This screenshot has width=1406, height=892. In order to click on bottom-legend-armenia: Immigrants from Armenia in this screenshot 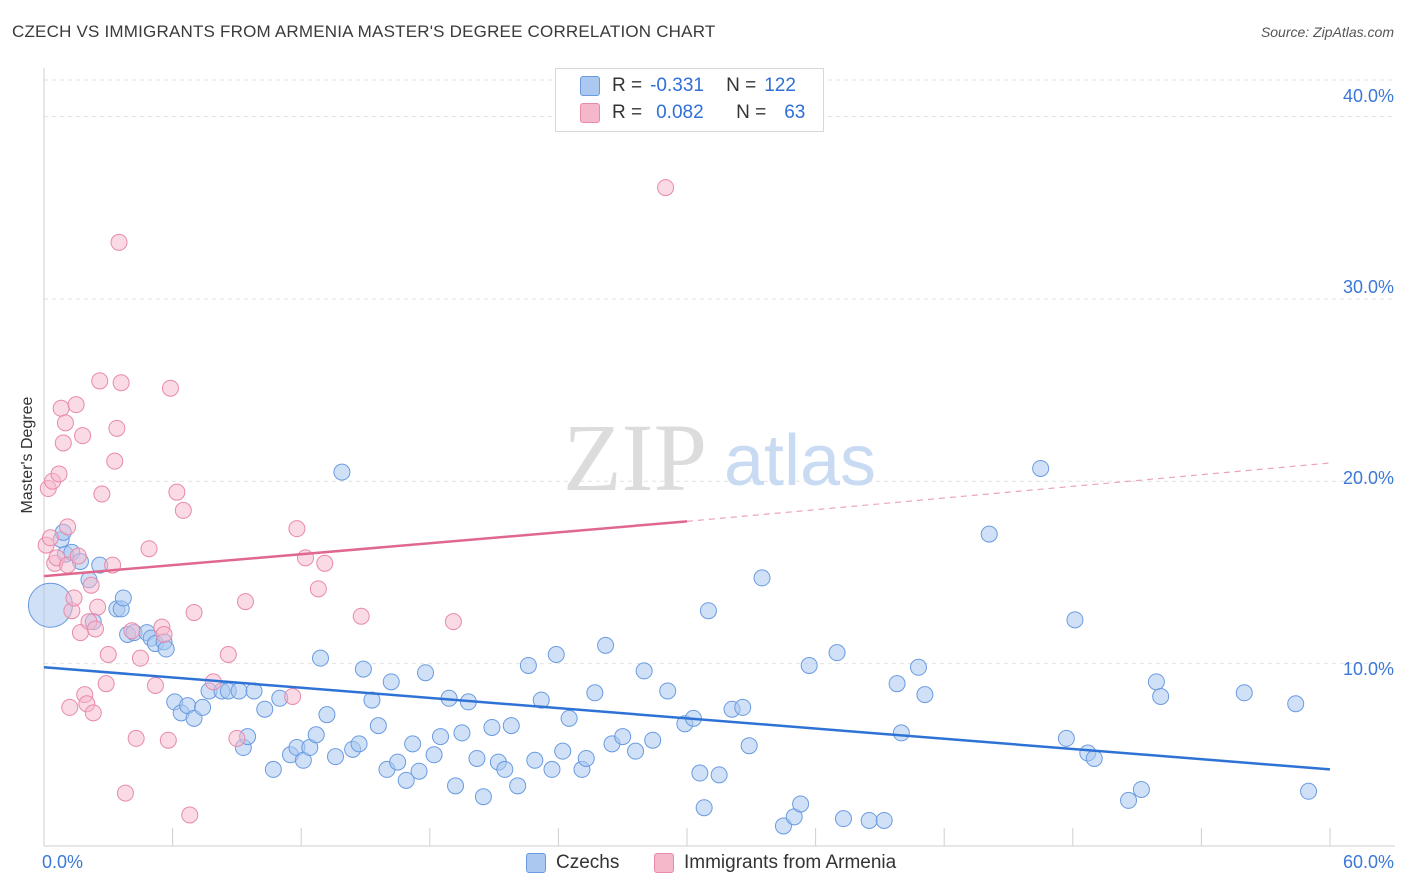, I will do `click(775, 863)`.